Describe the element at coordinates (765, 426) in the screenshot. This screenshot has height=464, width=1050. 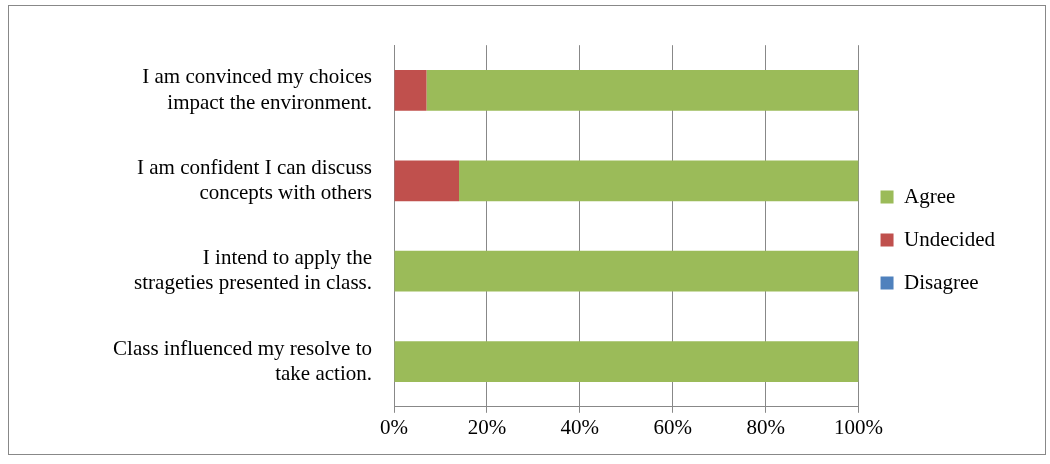
I see `x-tick-label: 80%` at that location.